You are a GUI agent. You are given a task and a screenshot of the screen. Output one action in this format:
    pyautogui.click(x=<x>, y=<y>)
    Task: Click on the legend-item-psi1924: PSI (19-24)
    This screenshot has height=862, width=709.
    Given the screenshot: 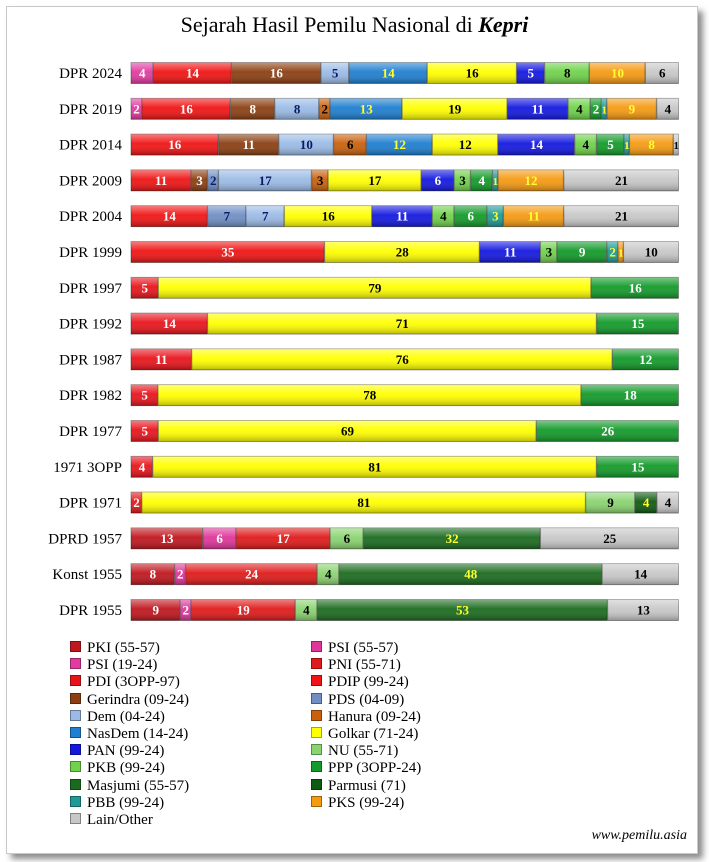 What is the action you would take?
    pyautogui.click(x=113, y=665)
    